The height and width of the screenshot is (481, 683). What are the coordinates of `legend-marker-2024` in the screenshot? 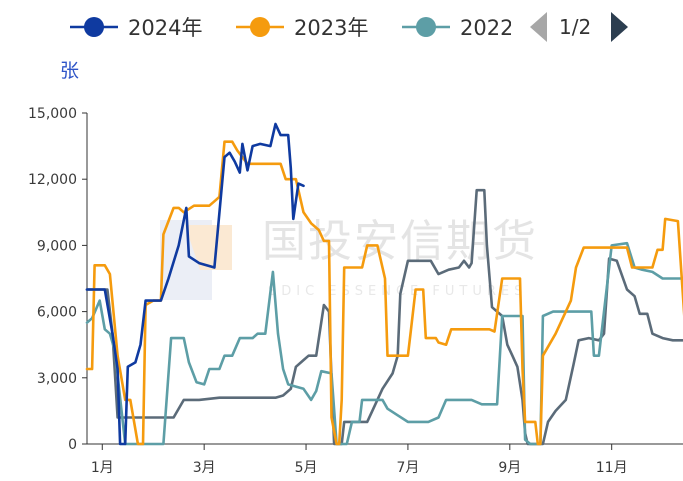 It's located at (94, 27).